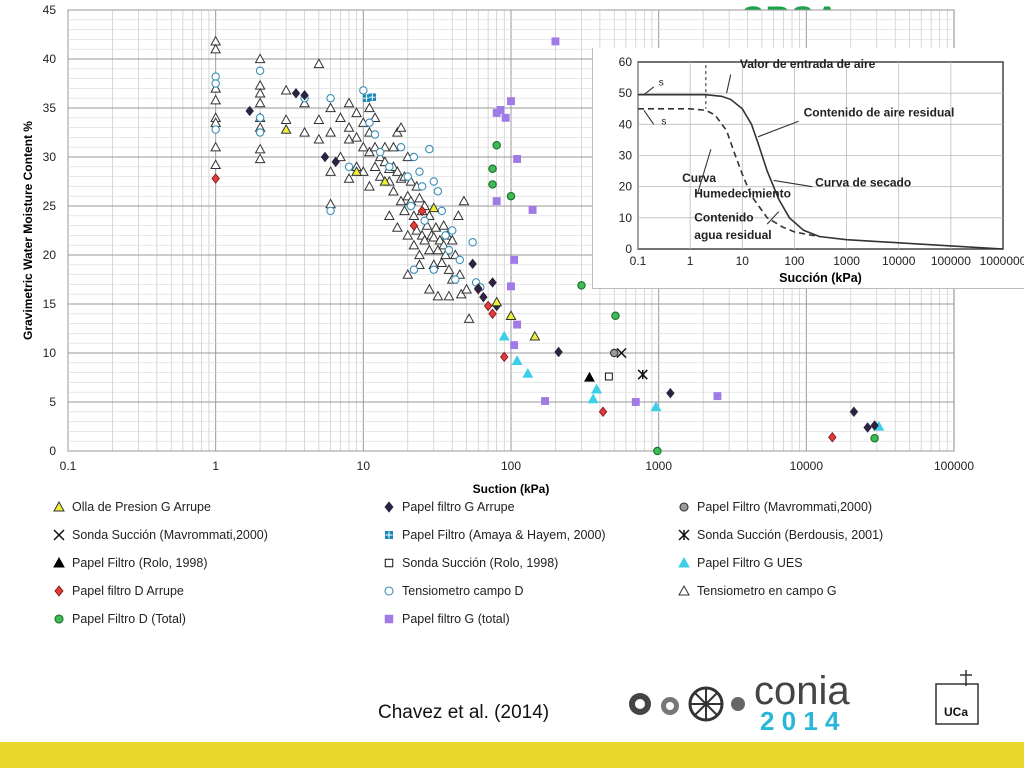  I want to click on legend-label: Papel Filtro (Mavrommati,2000), so click(785, 507).